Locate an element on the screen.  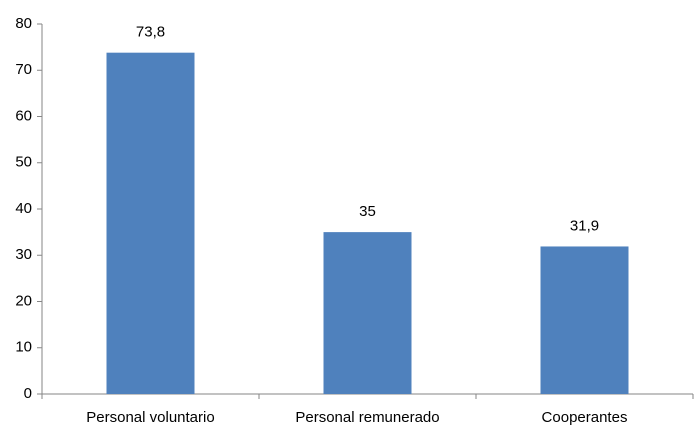
data-label: 31,9 is located at coordinates (584, 225).